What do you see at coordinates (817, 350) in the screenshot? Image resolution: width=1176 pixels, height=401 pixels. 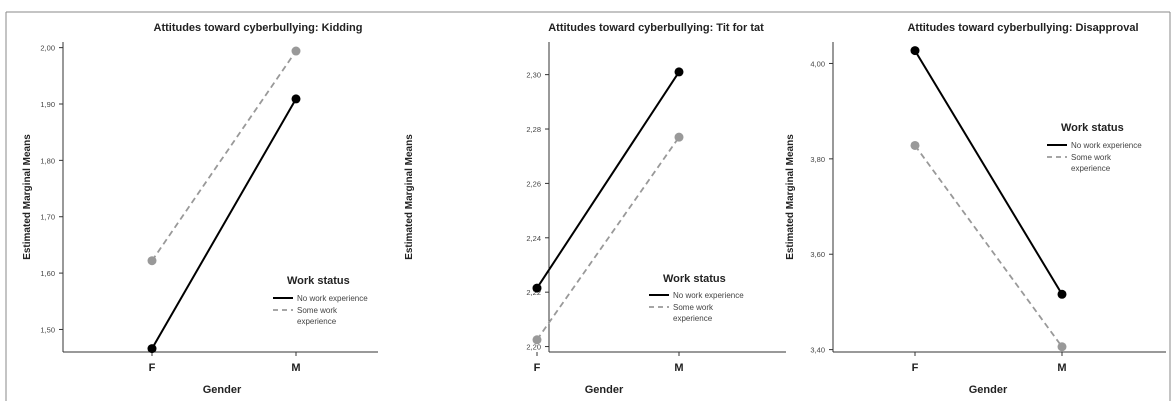 I see `y-tick-label: 3,40` at bounding box center [817, 350].